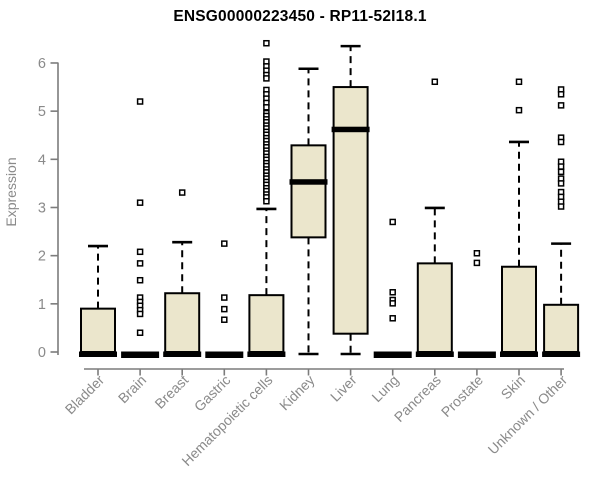  What do you see at coordinates (300, 16) in the screenshot?
I see `chart-title: ENSG00000223450 - RP11-52I18.1` at bounding box center [300, 16].